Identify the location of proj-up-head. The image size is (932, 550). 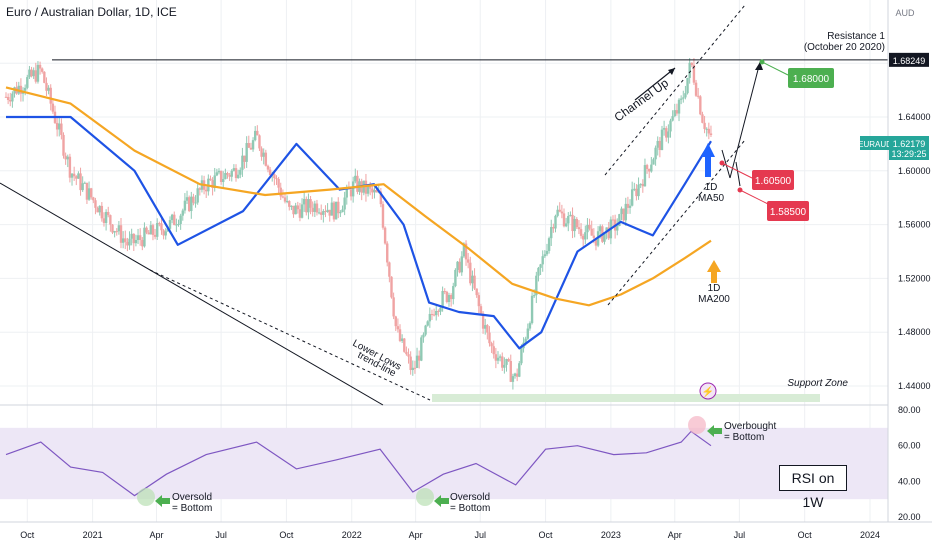
(759, 66).